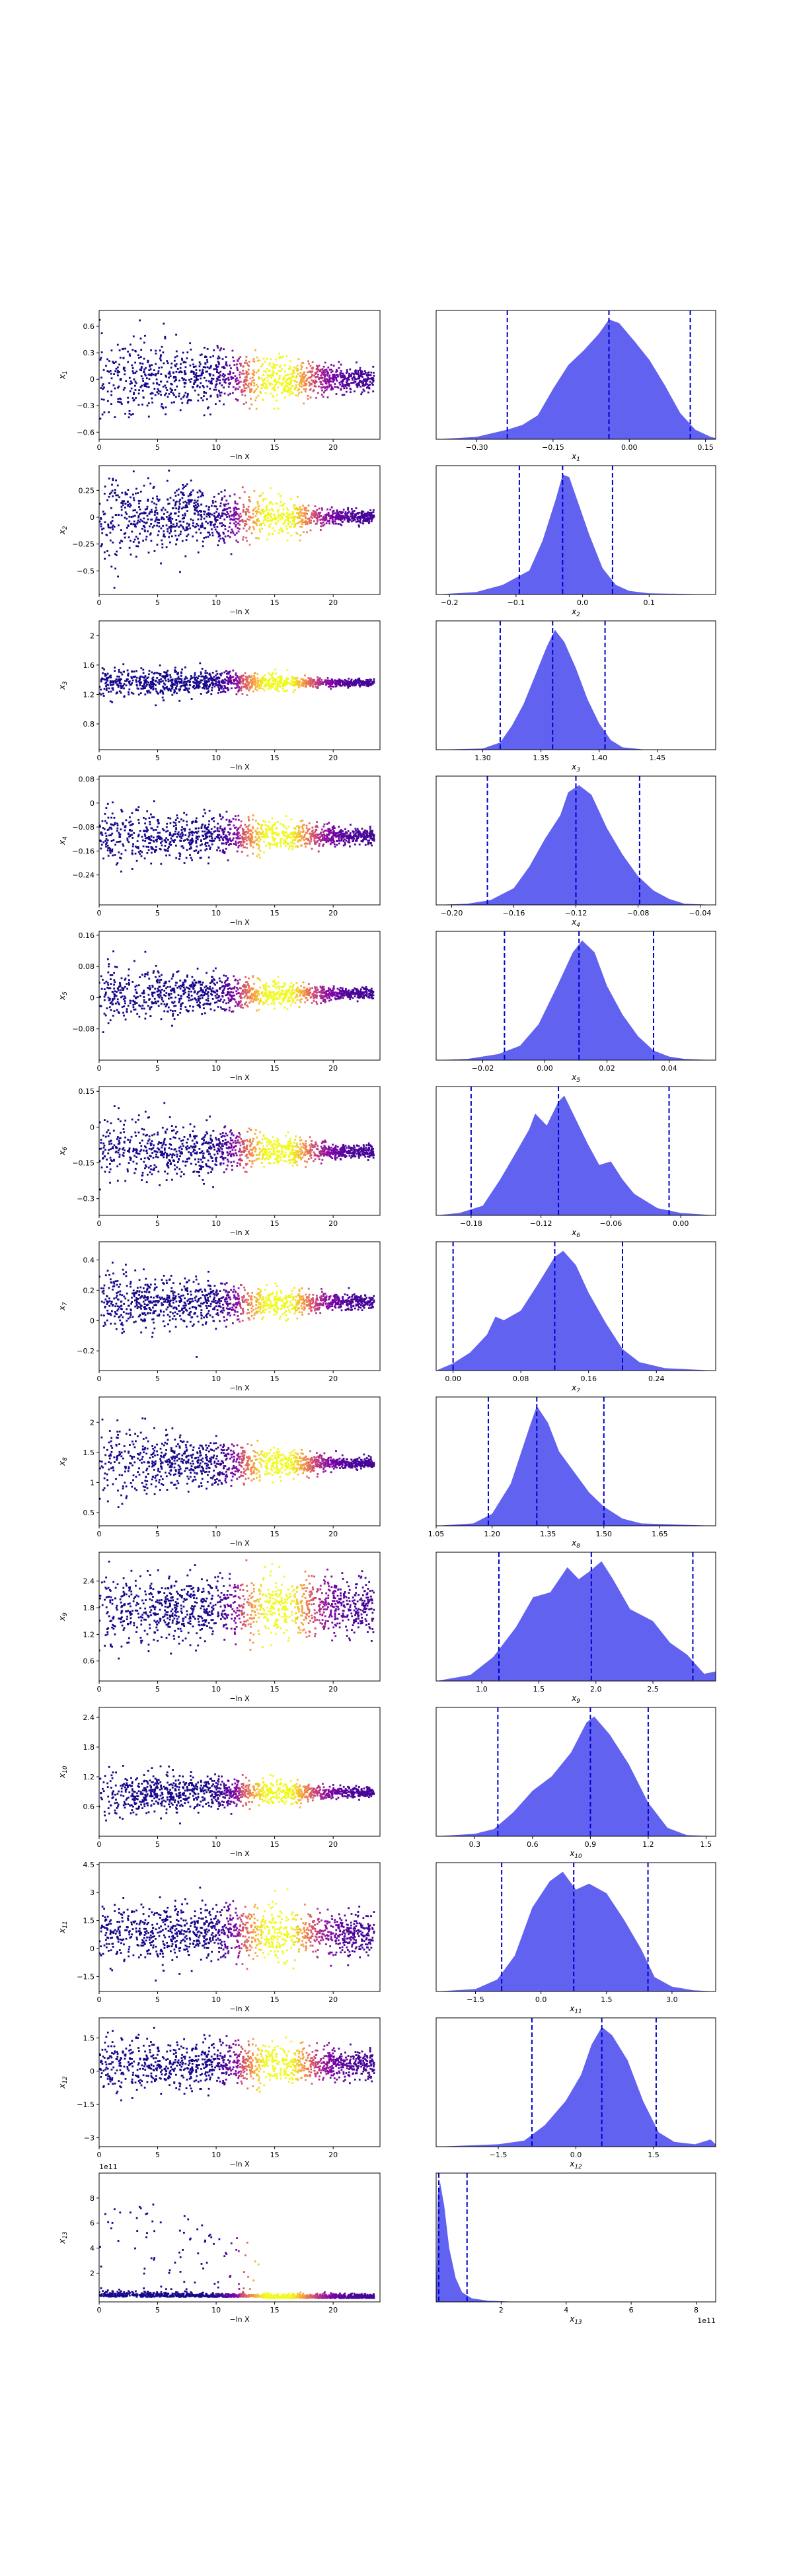 The width and height of the screenshot is (793, 2576). I want to click on scatter-points, so click(237, 369).